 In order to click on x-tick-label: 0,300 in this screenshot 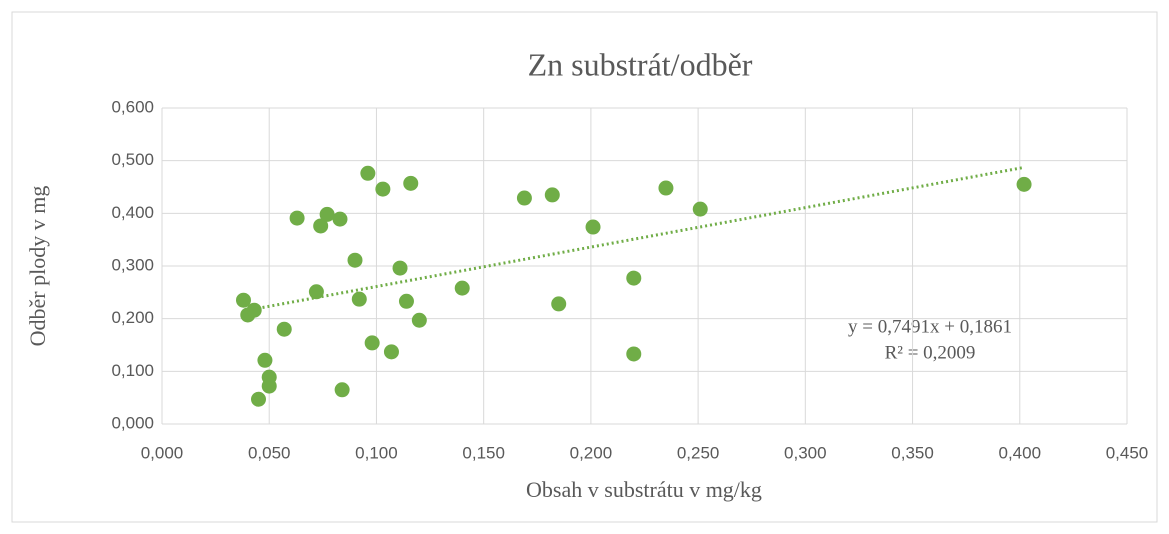, I will do `click(805, 452)`.